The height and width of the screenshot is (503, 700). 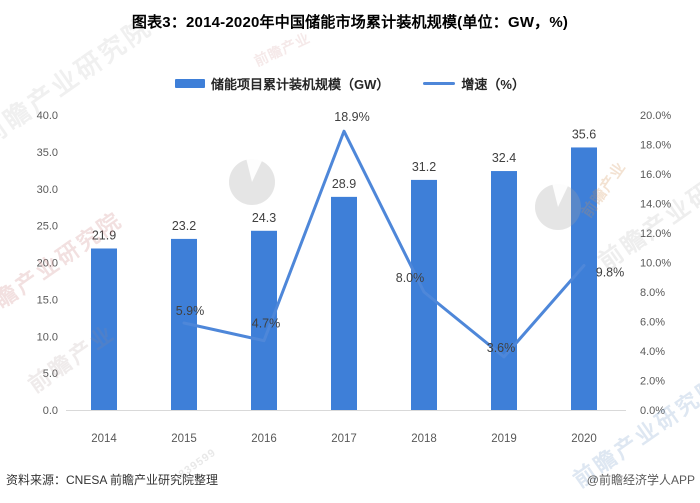 What do you see at coordinates (501, 348) in the screenshot?
I see `line-label-2019: 3.6%` at bounding box center [501, 348].